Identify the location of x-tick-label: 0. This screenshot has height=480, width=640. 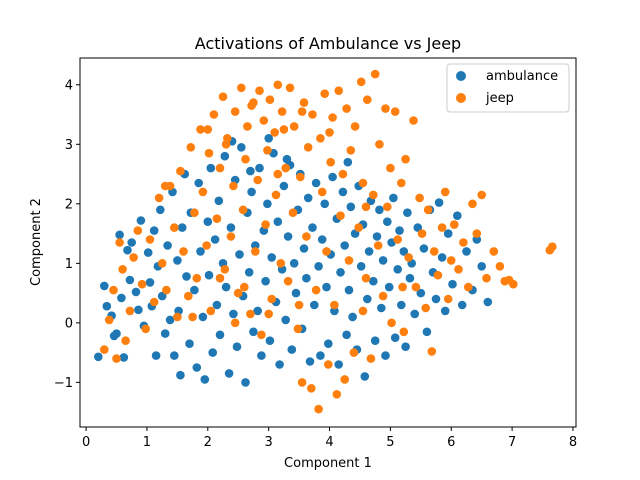
(86, 442).